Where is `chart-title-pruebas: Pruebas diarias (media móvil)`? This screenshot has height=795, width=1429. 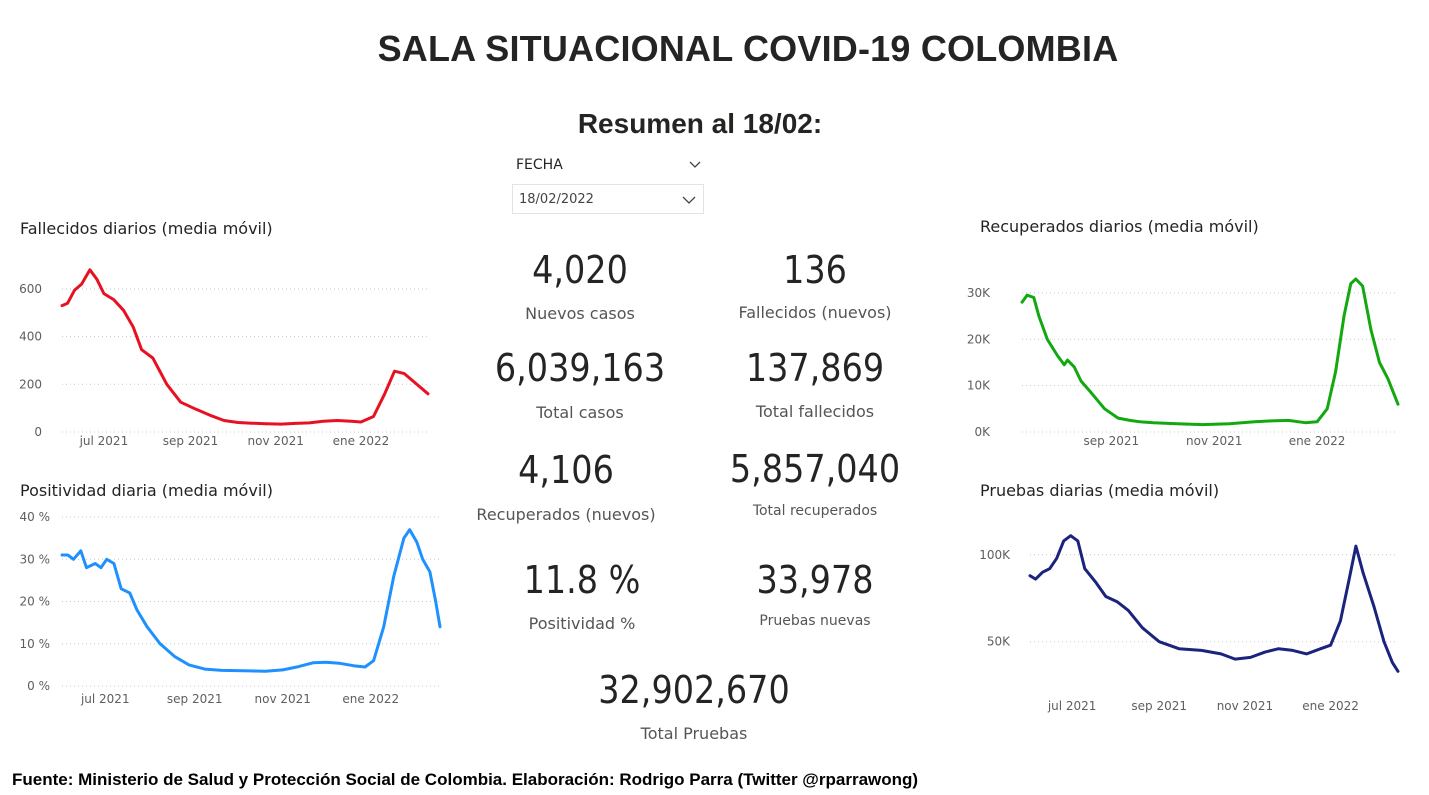 chart-title-pruebas: Pruebas diarias (media móvil) is located at coordinates (1100, 490).